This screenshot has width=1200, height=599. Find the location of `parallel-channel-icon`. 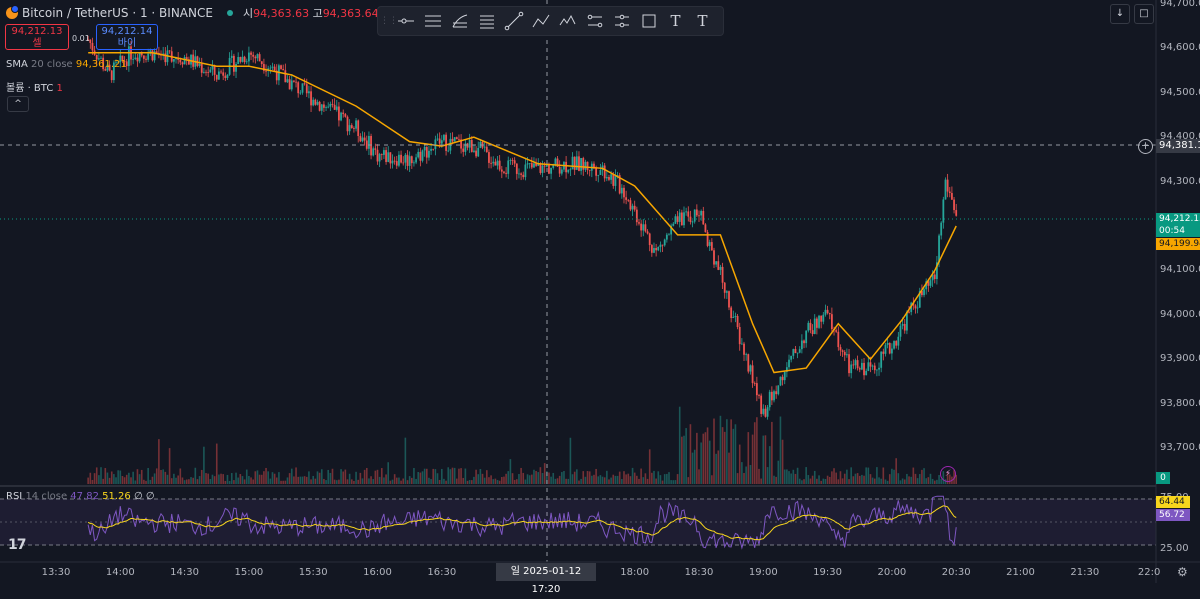

parallel-channel-icon is located at coordinates (432, 21).